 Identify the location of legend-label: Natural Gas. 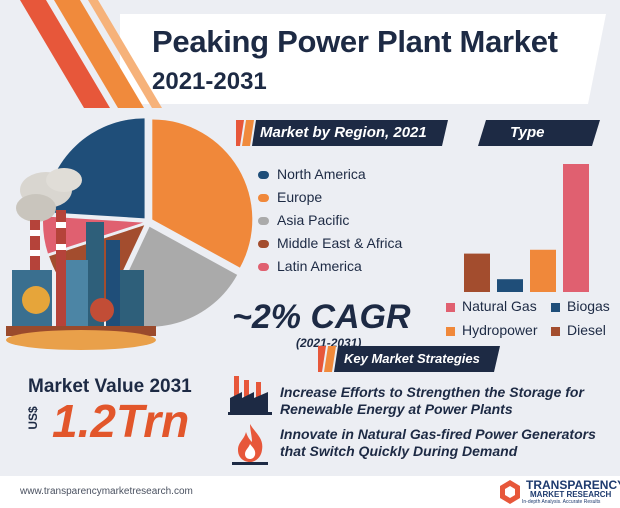
(499, 306).